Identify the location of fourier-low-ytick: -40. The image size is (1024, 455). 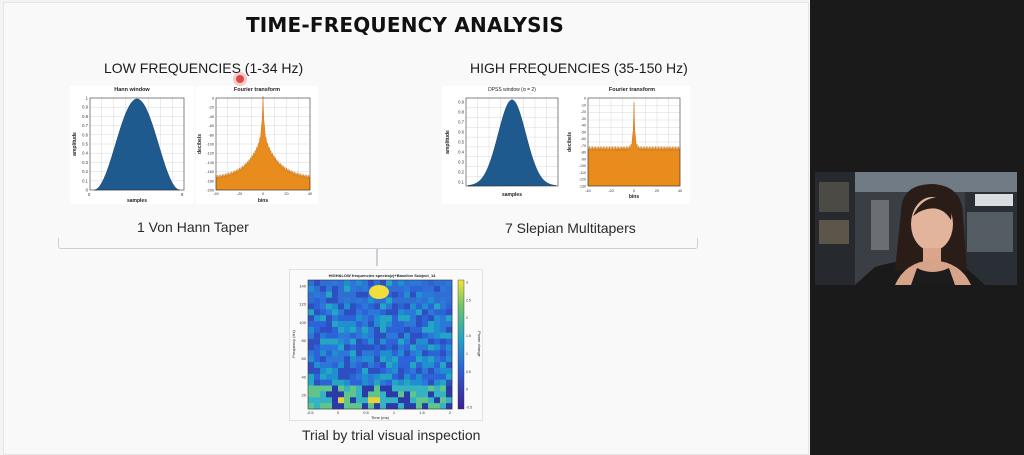
(212, 117).